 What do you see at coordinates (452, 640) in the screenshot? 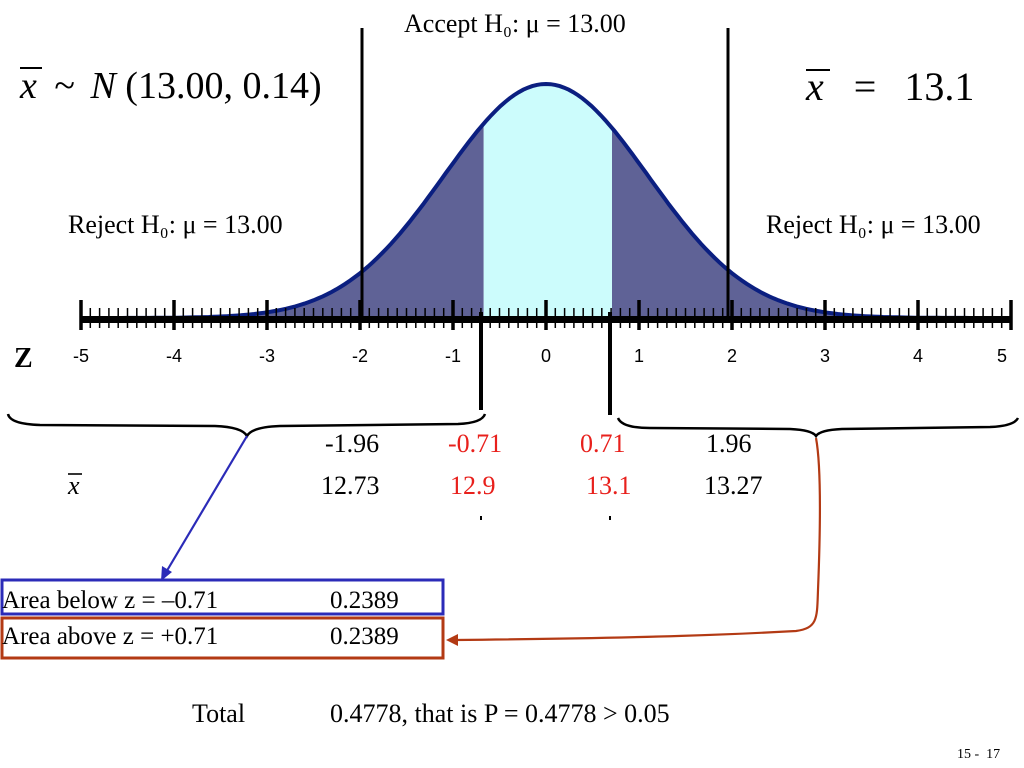
I see `red-arrowhead` at bounding box center [452, 640].